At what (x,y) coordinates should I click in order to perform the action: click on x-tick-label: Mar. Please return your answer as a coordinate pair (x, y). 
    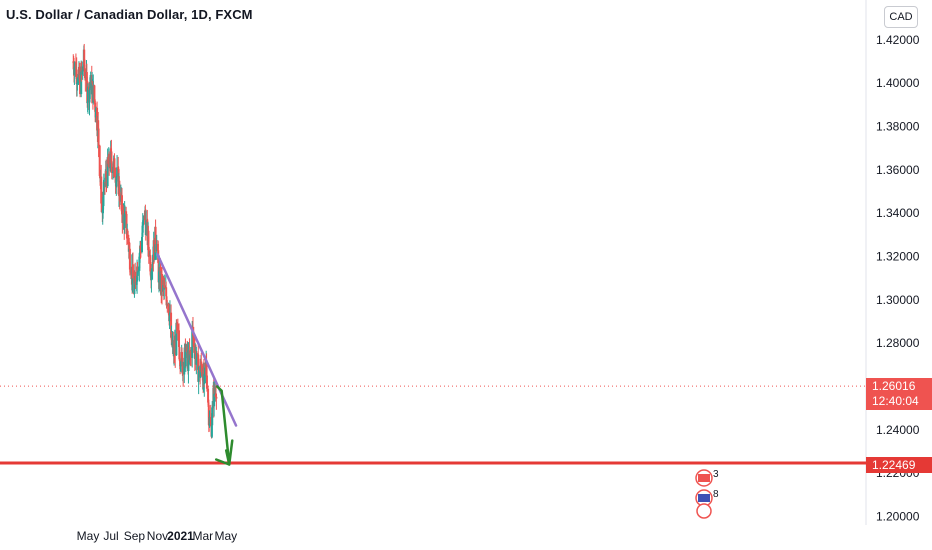
    Looking at the image, I should click on (202, 536).